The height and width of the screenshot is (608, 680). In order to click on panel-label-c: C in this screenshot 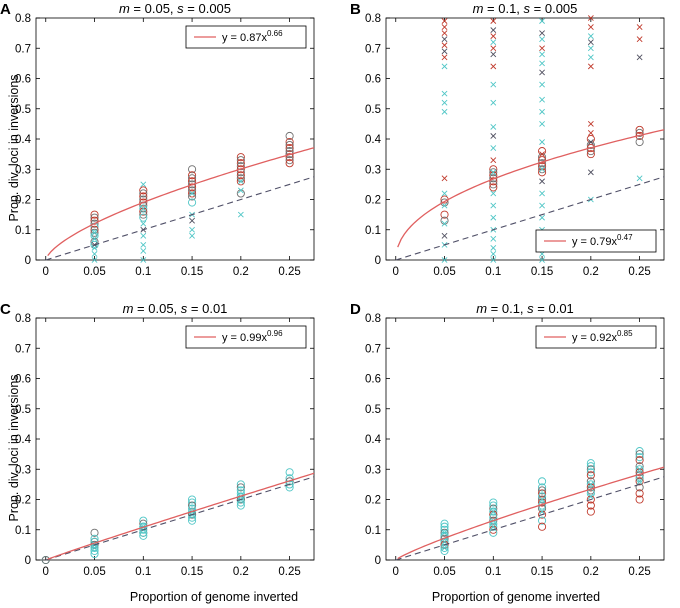, I will do `click(5, 309)`.